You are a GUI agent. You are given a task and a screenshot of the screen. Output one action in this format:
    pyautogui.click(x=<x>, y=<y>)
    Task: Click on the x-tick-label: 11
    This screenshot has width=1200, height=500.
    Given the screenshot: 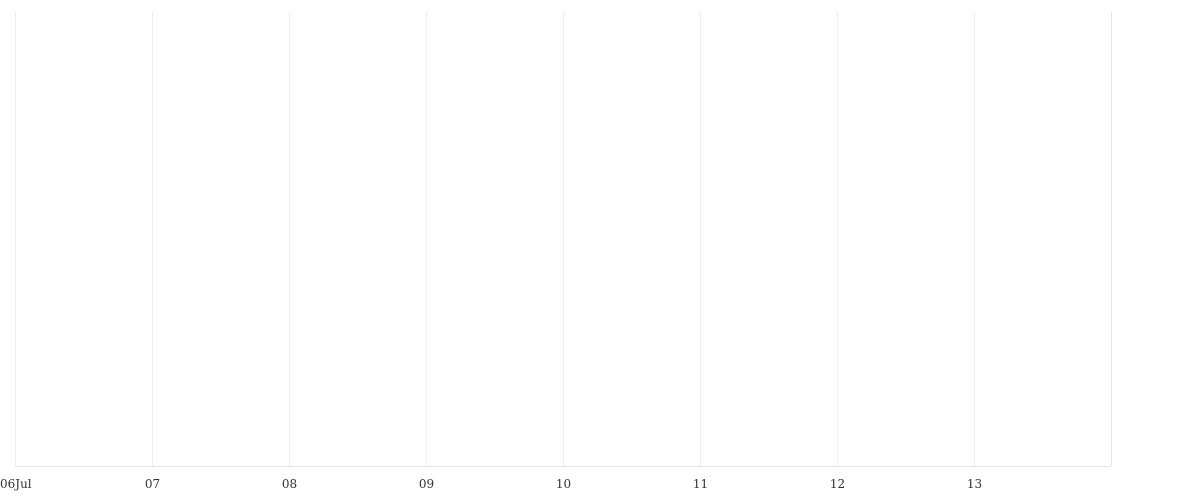 What is the action you would take?
    pyautogui.click(x=700, y=484)
    